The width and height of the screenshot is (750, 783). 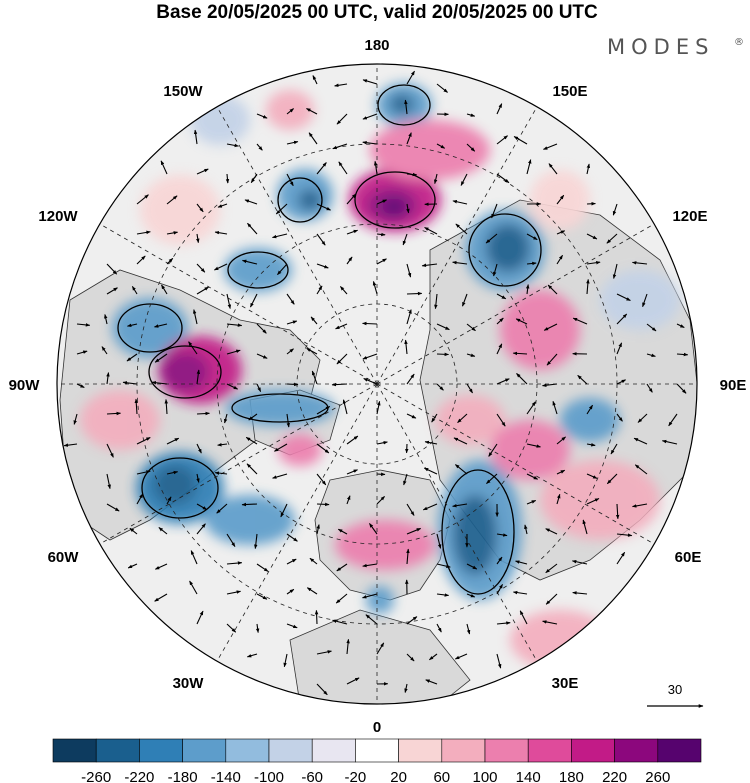 What do you see at coordinates (25, 385) in the screenshot?
I see `lon-label-90w: 90W` at bounding box center [25, 385].